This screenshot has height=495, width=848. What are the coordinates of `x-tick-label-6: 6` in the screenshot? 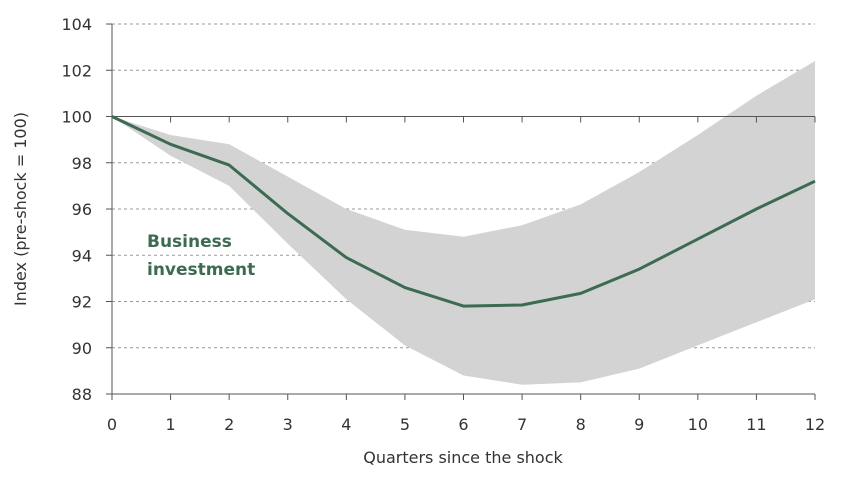 It's located at (463, 424).